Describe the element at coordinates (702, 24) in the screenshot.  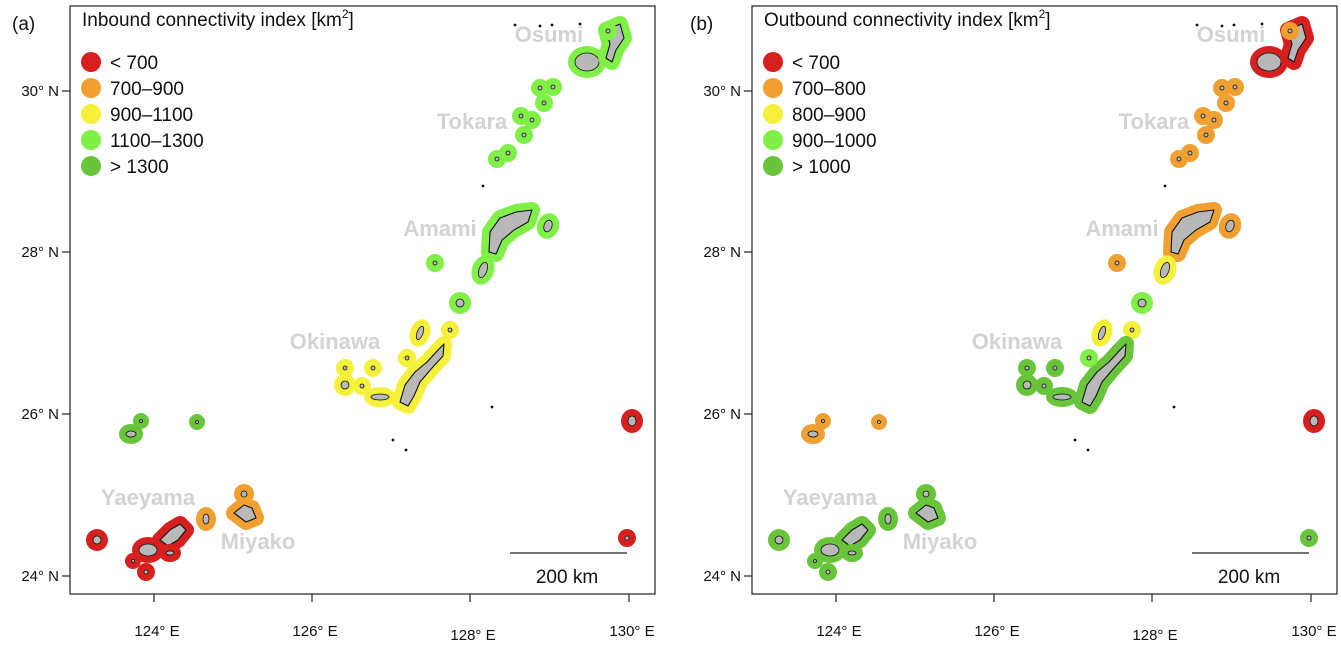
I see `panel-b-tag: (b)` at that location.